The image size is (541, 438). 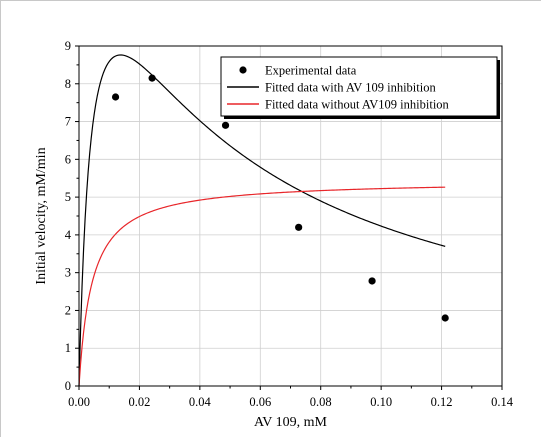 What do you see at coordinates (260, 402) in the screenshot?
I see `x-tick-label: 0.06` at bounding box center [260, 402].